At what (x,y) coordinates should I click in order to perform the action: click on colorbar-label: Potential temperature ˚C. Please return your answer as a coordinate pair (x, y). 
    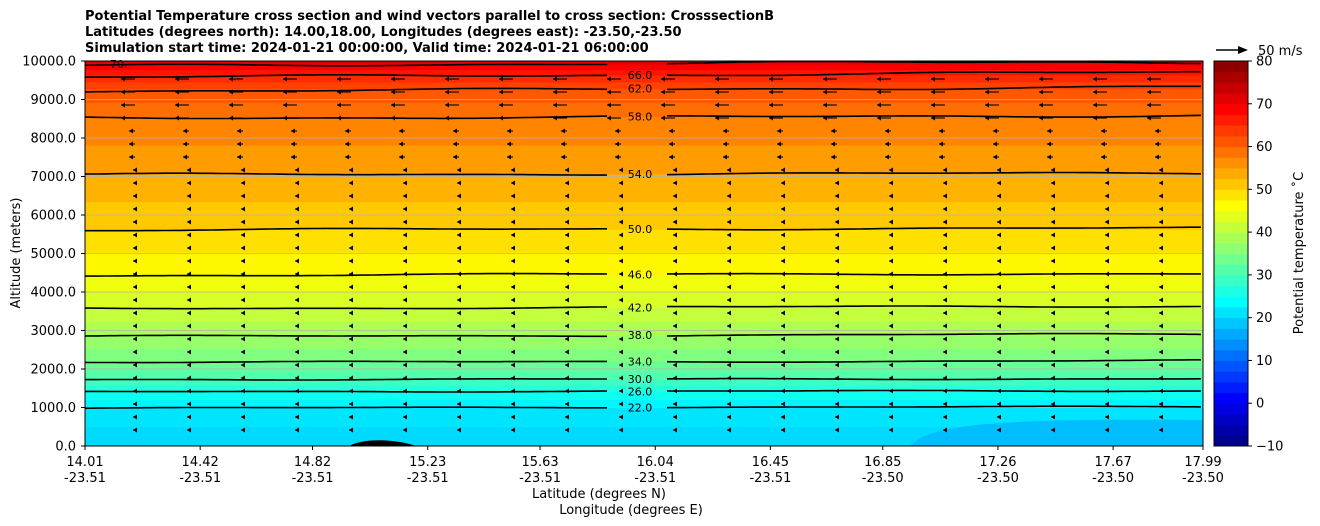
    Looking at the image, I should click on (1299, 253).